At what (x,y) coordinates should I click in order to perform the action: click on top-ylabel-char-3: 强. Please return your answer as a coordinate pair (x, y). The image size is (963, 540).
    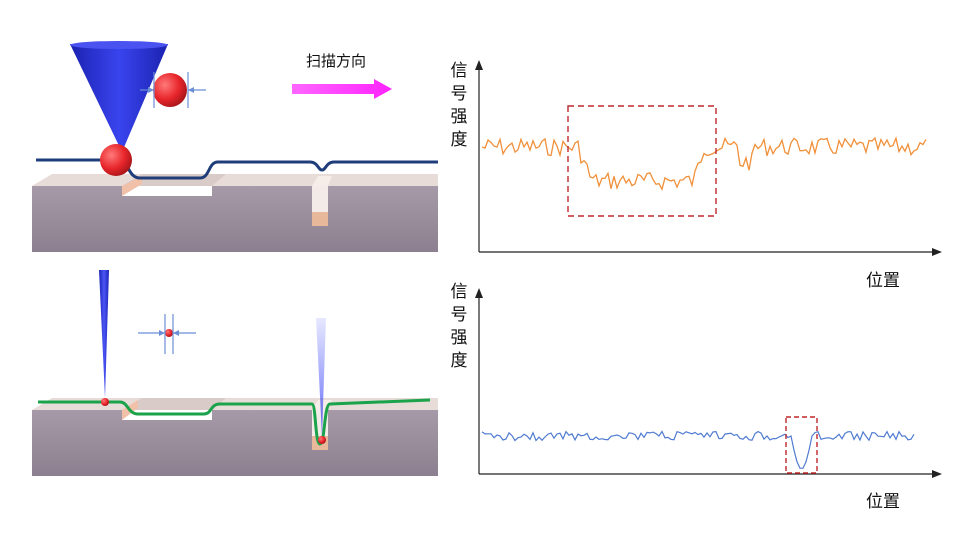
    Looking at the image, I should click on (459, 117).